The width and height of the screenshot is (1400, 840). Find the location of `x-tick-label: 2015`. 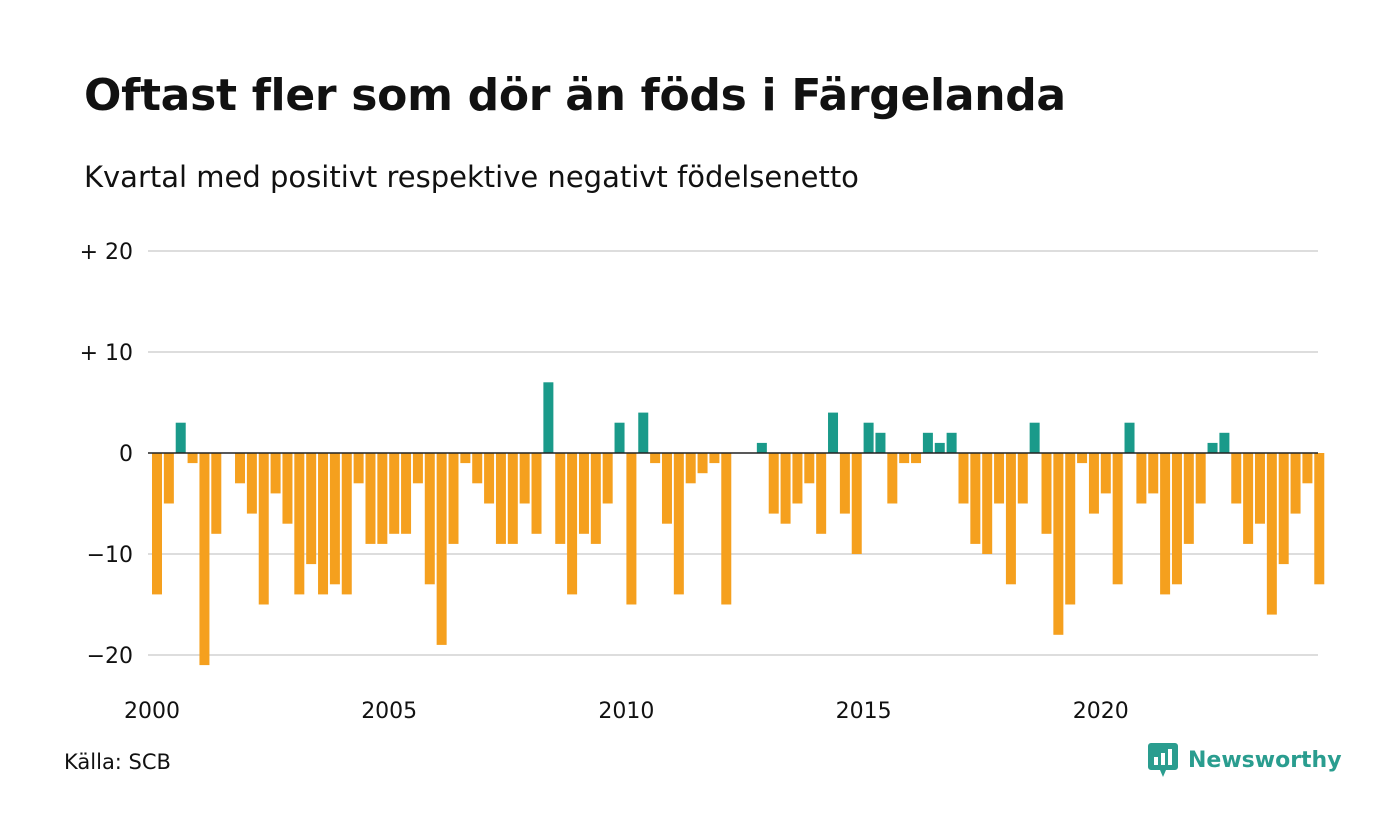

x-tick-label: 2015 is located at coordinates (864, 711).